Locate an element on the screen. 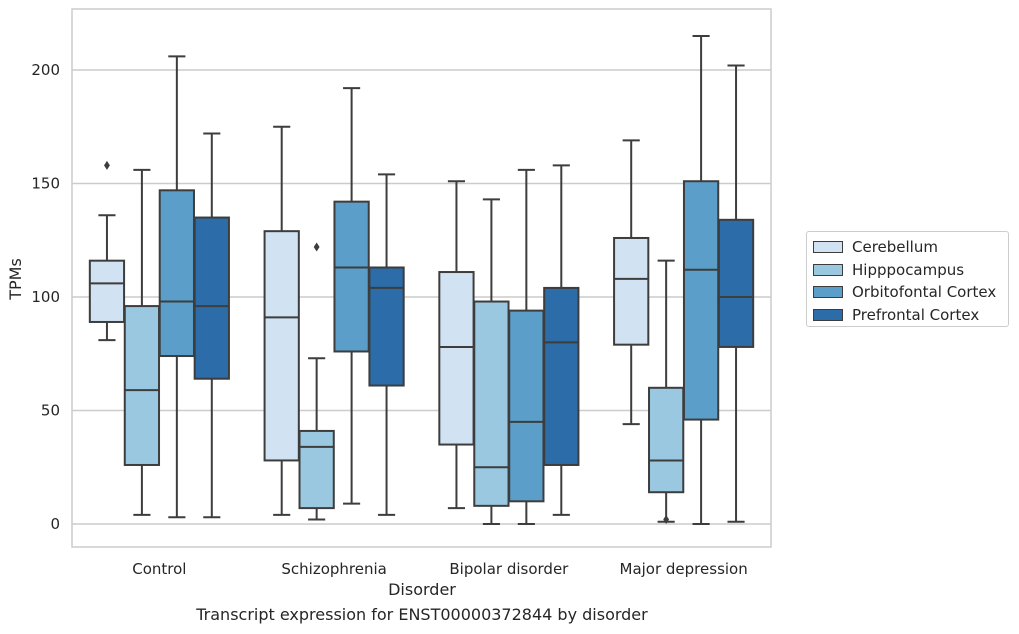 The width and height of the screenshot is (1019, 634). x-tick-0: Control is located at coordinates (159, 569).